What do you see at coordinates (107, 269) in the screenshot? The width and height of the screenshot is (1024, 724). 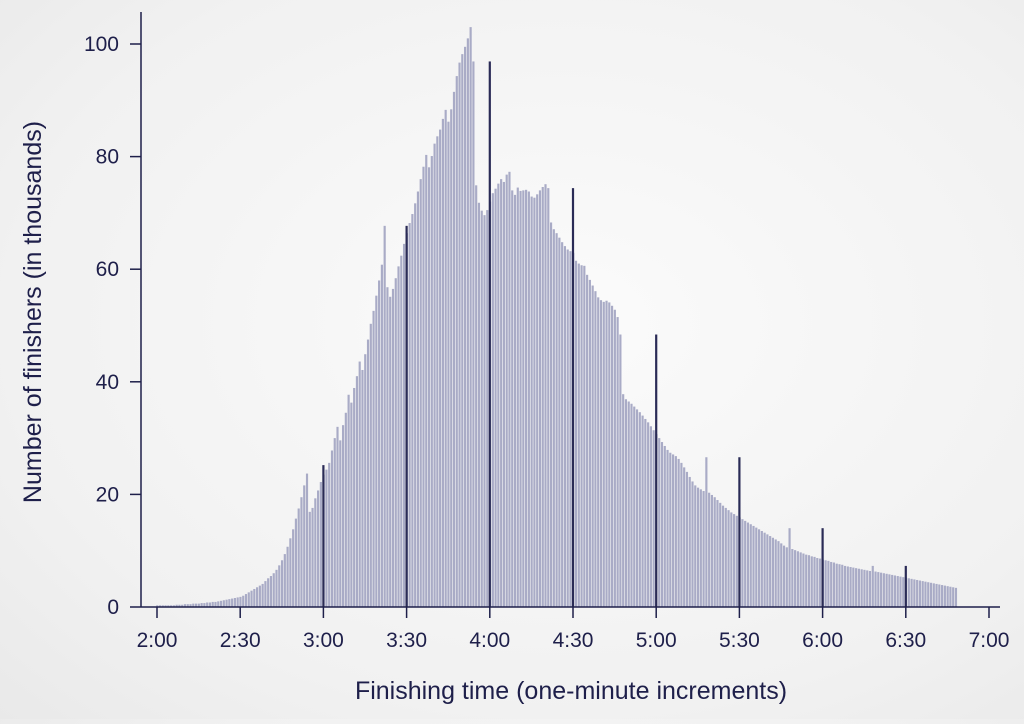 I see `y-tick-label: 60` at bounding box center [107, 269].